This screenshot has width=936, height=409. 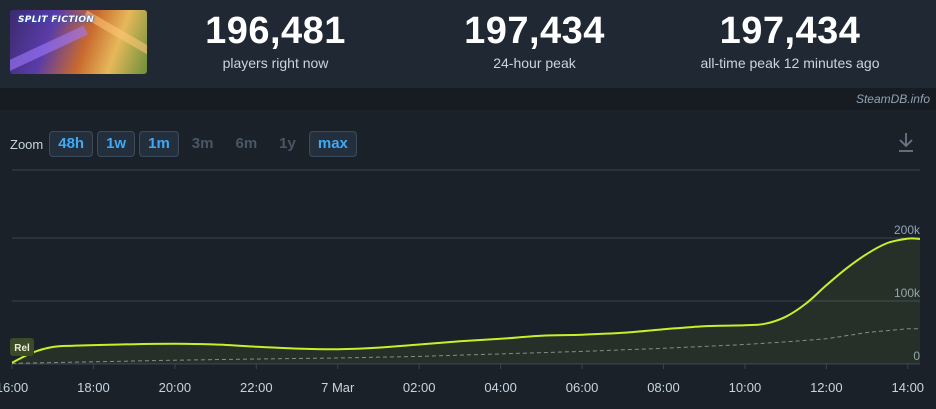 What do you see at coordinates (71, 144) in the screenshot?
I see `zoom-48h-button: 48h` at bounding box center [71, 144].